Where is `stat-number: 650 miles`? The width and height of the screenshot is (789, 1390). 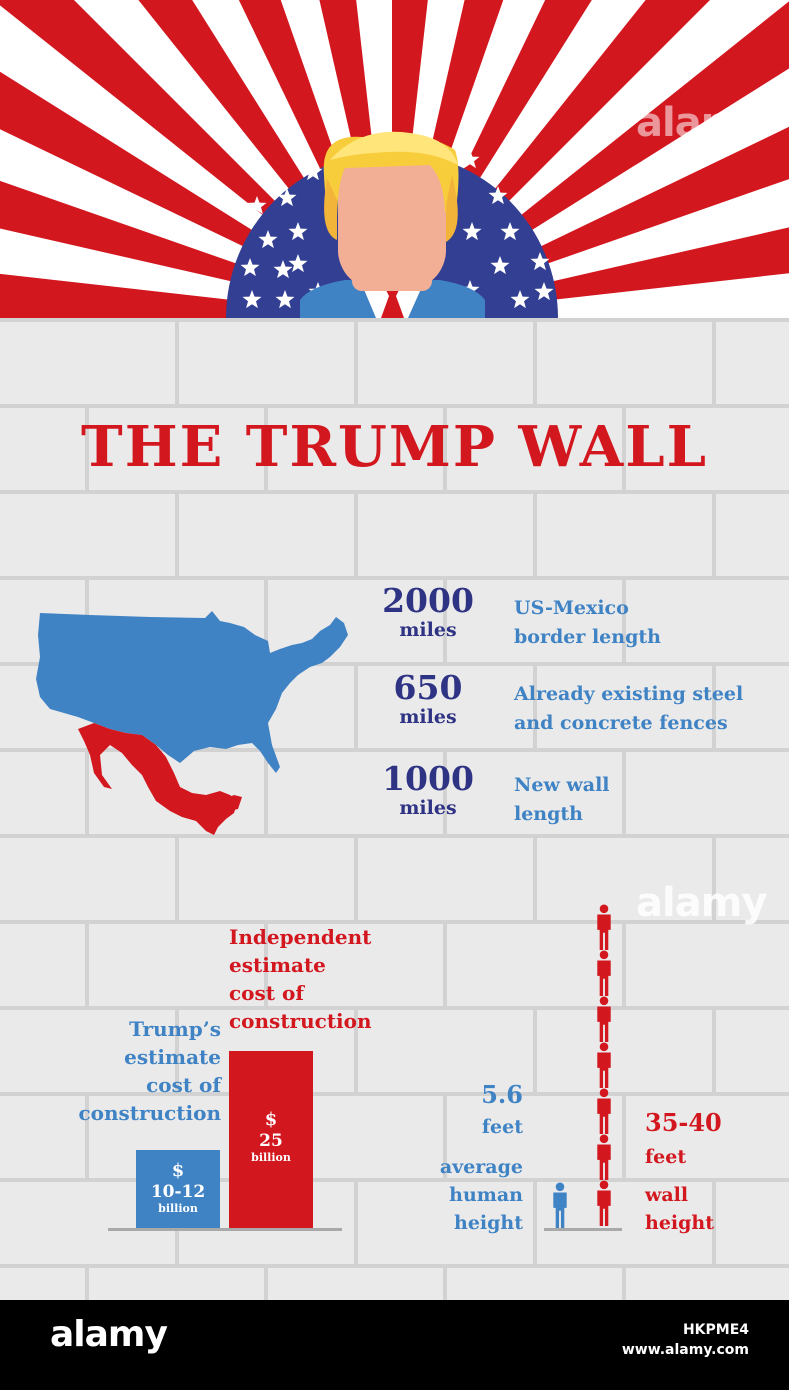
stat-number: 650 miles is located at coordinates (428, 698).